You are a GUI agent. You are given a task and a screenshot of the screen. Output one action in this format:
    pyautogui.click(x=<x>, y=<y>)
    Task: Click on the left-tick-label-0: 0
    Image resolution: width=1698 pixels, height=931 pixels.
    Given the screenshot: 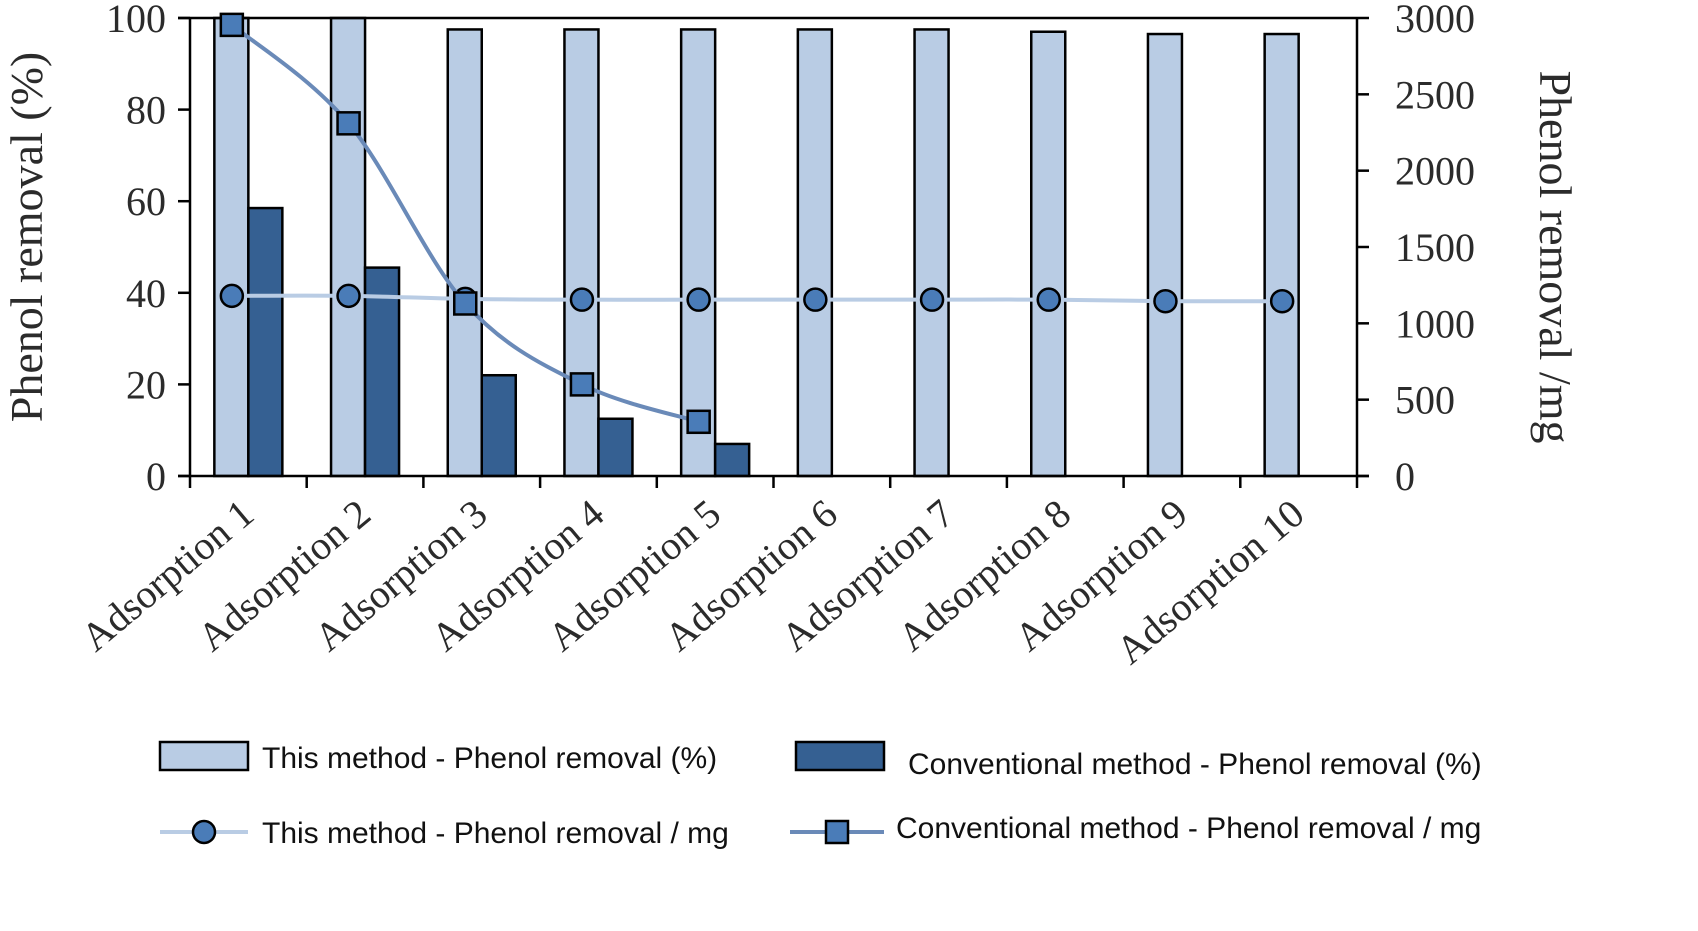 What is the action you would take?
    pyautogui.click(x=156, y=476)
    